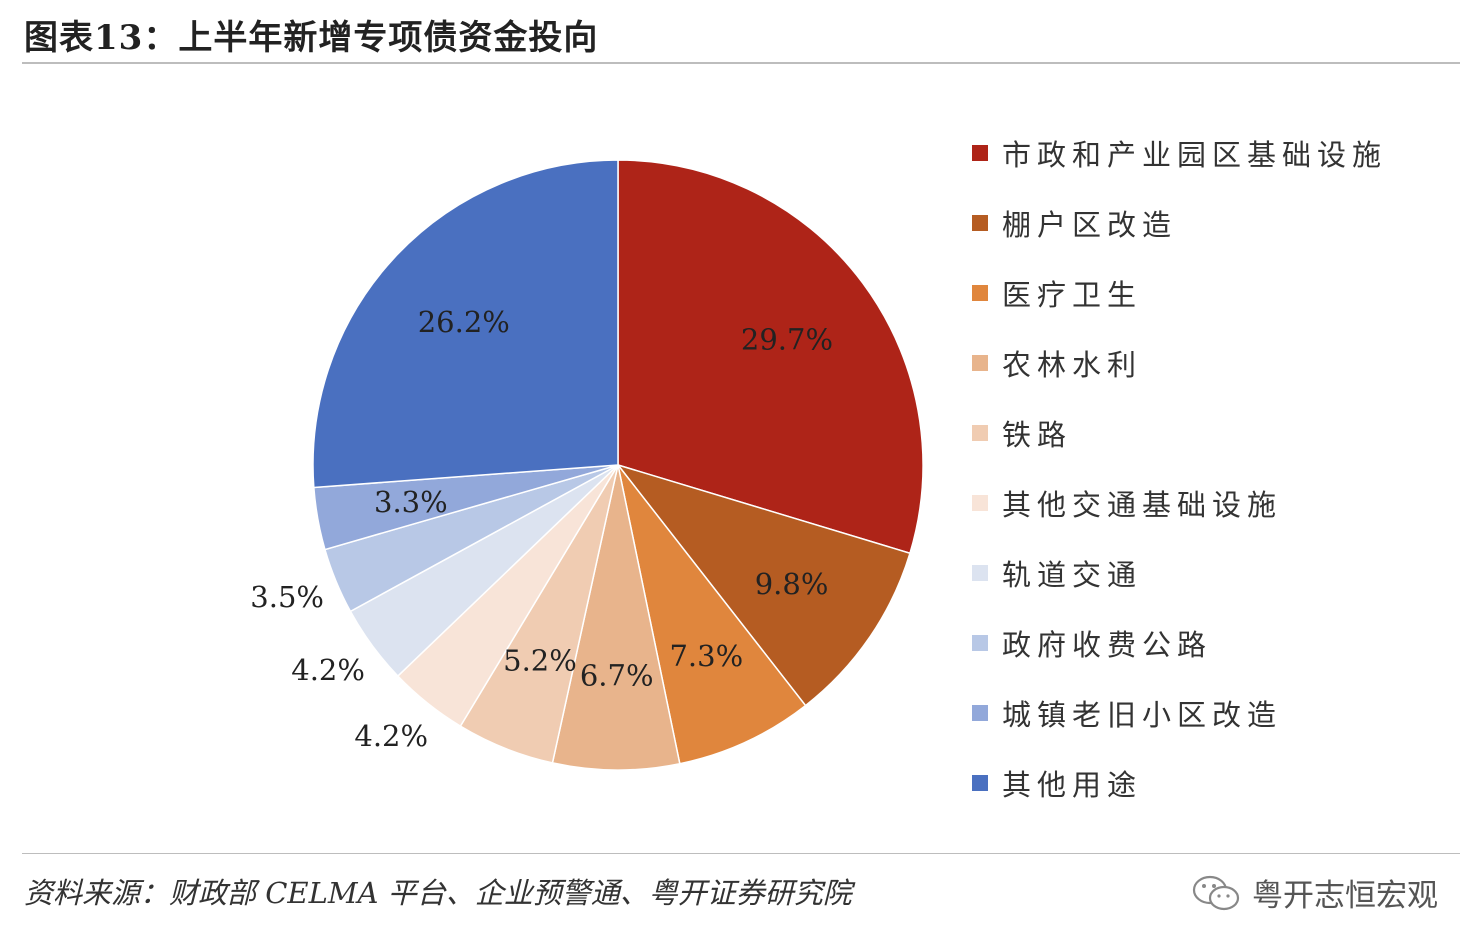  I want to click on wechat-icon, so click(1216, 892).